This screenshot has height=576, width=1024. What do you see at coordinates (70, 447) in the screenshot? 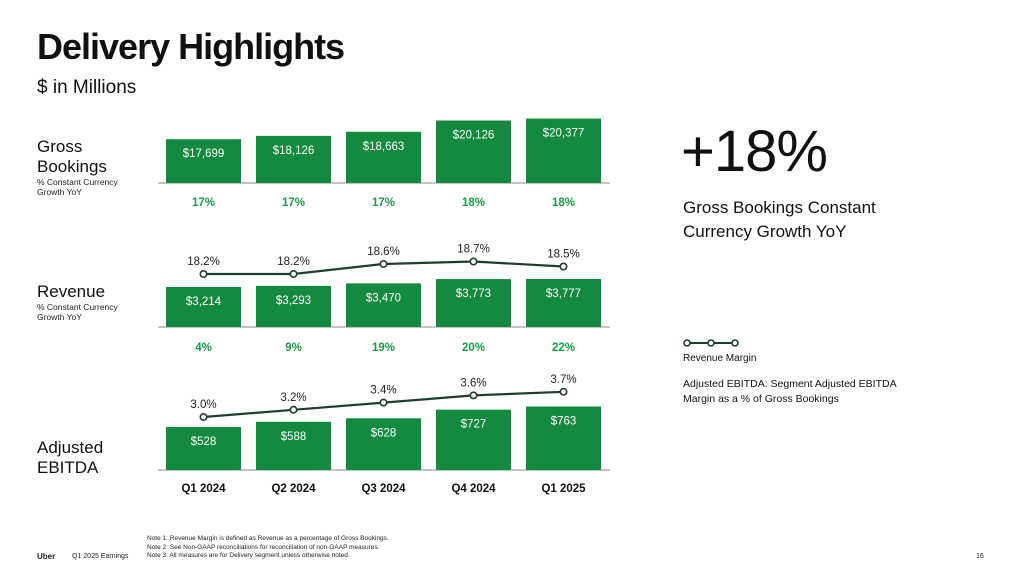
I see `ebitda-label-line1: Adjusted` at bounding box center [70, 447].